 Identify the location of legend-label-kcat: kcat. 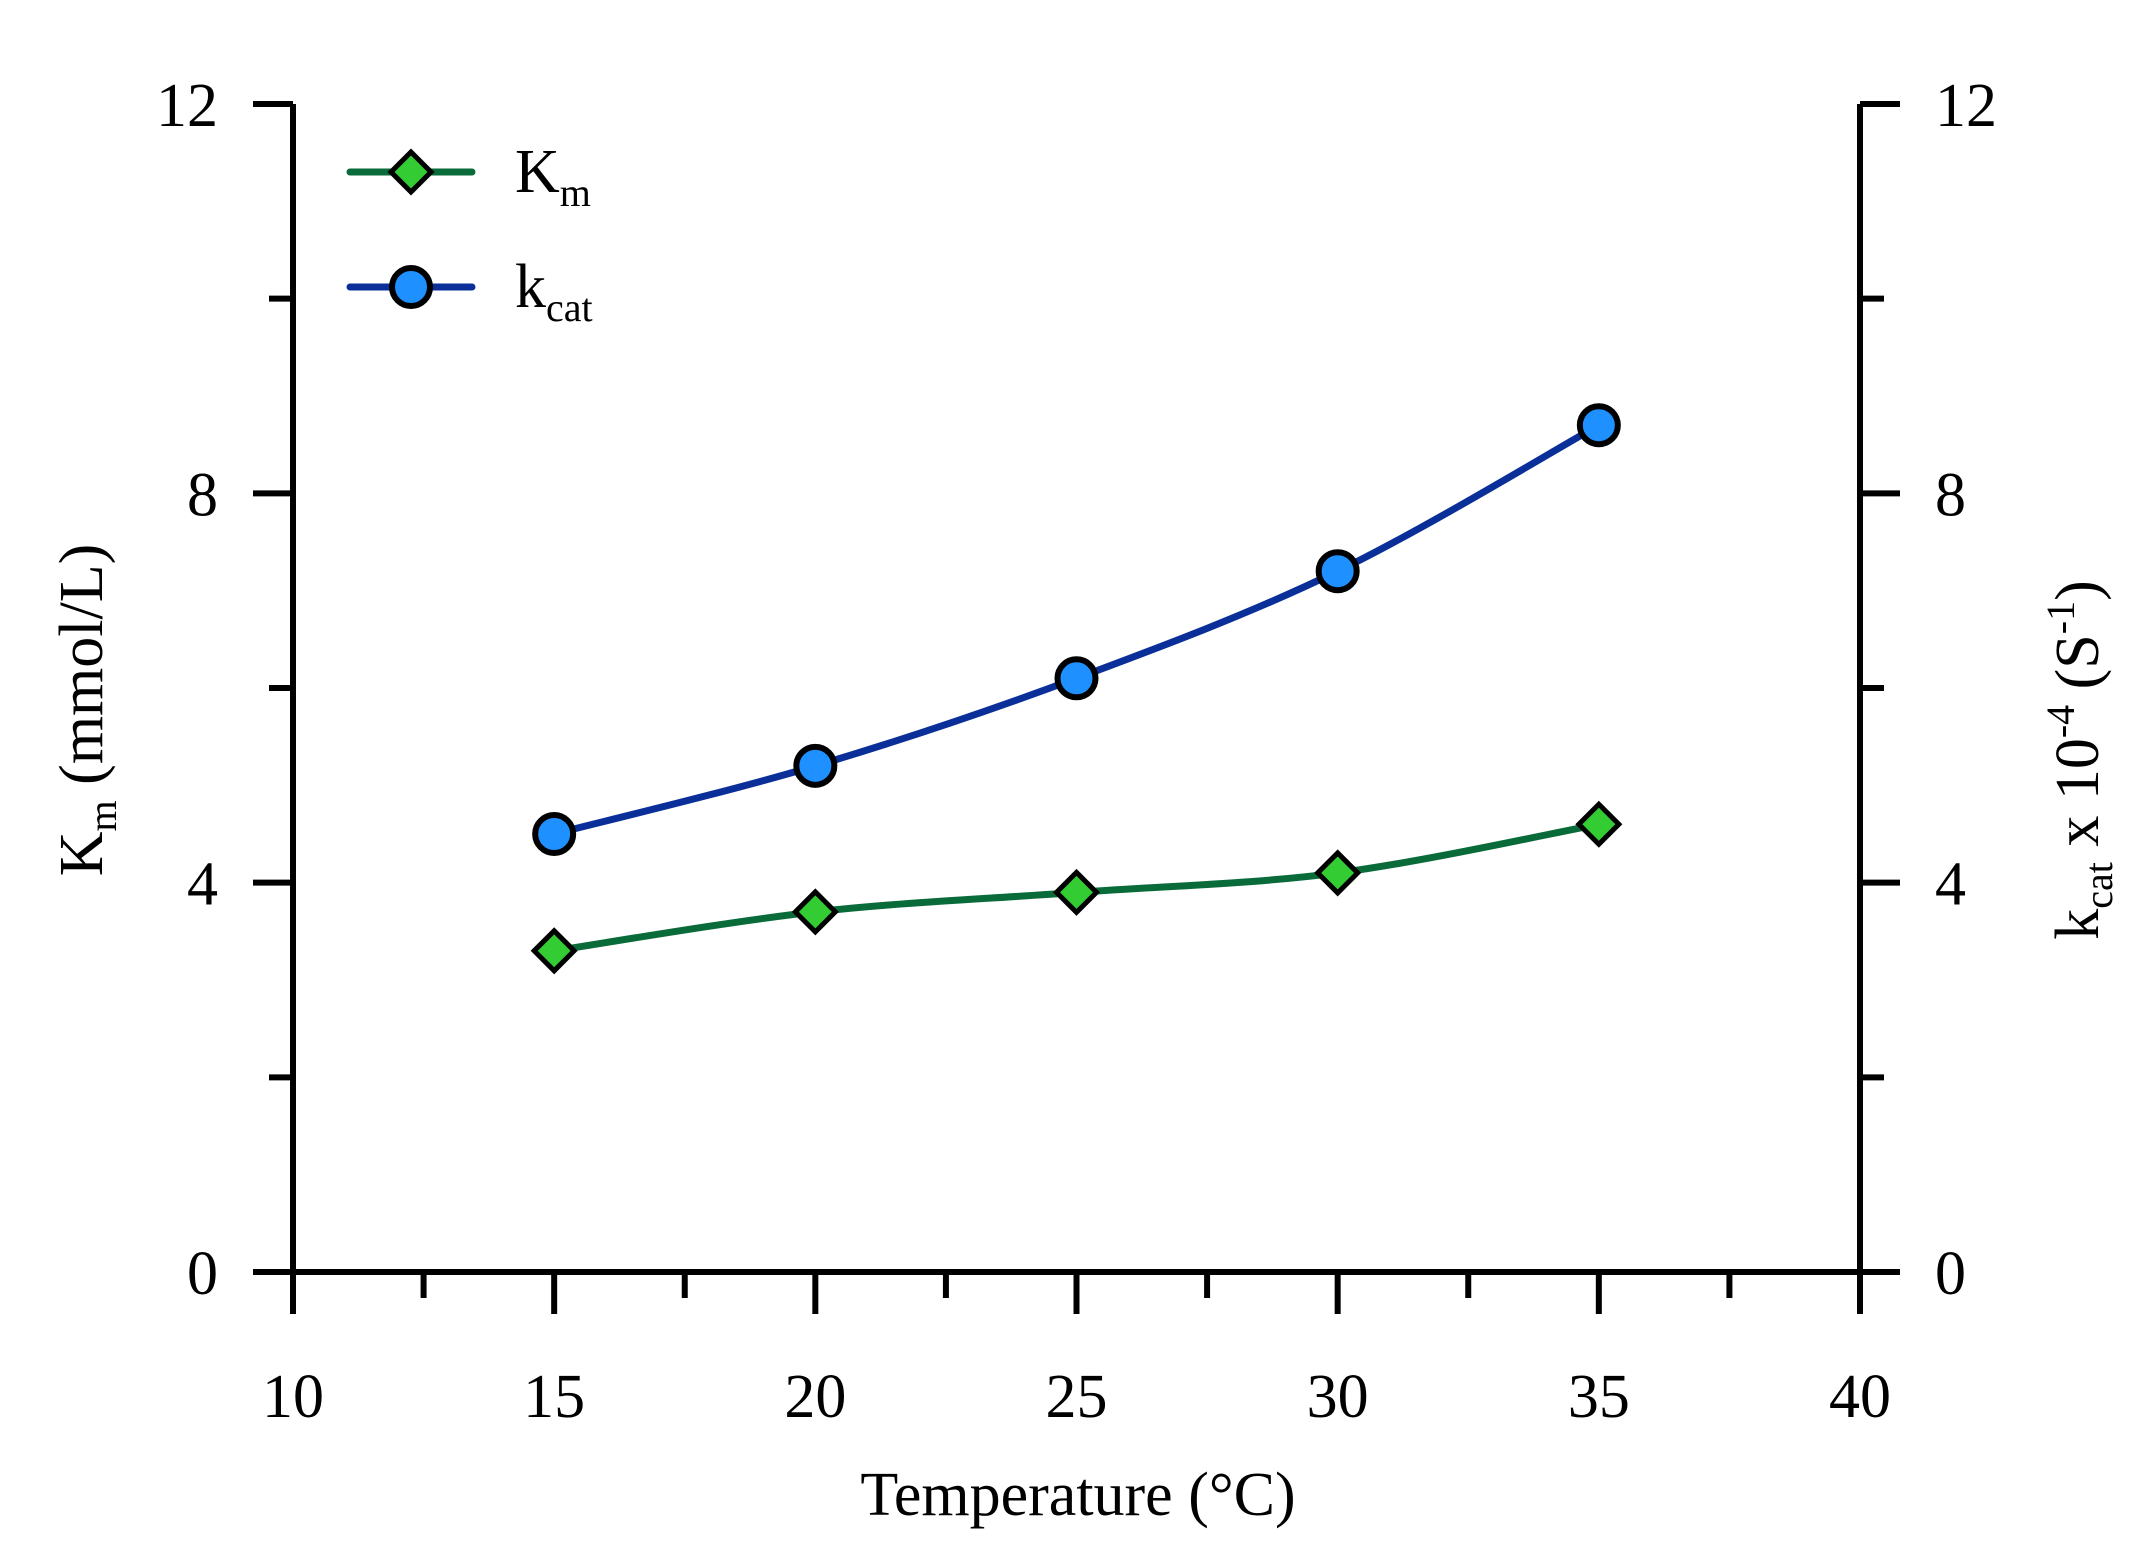
(554, 291).